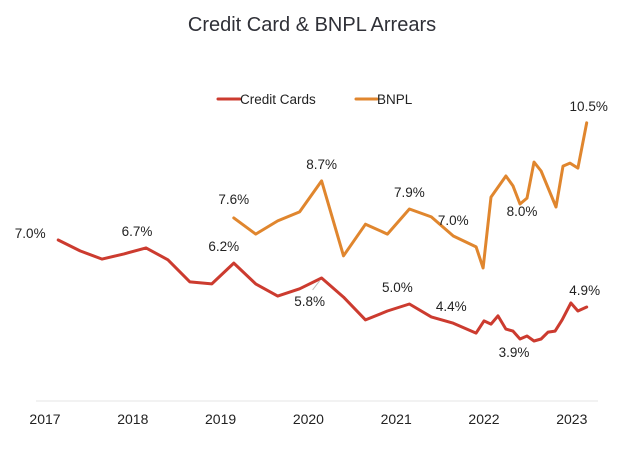 Image resolution: width=624 pixels, height=452 pixels. Describe the element at coordinates (44, 419) in the screenshot. I see `x-tick-label: 2017` at that location.